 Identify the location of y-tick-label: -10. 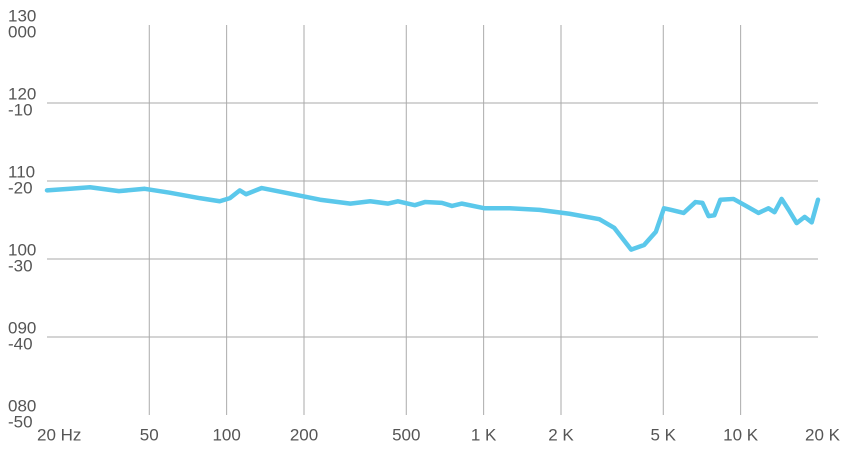
(20, 109).